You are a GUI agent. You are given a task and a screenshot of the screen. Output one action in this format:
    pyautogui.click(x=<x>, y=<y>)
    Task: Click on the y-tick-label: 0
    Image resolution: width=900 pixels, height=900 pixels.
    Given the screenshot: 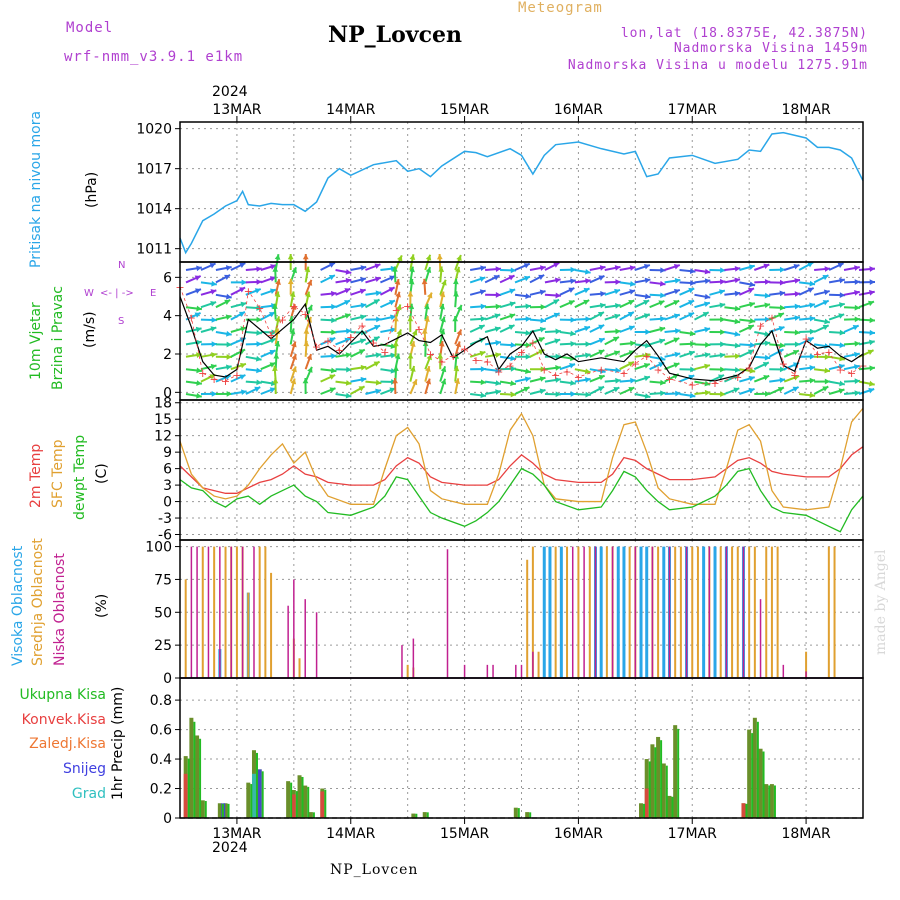 What is the action you would take?
    pyautogui.click(x=167, y=679)
    